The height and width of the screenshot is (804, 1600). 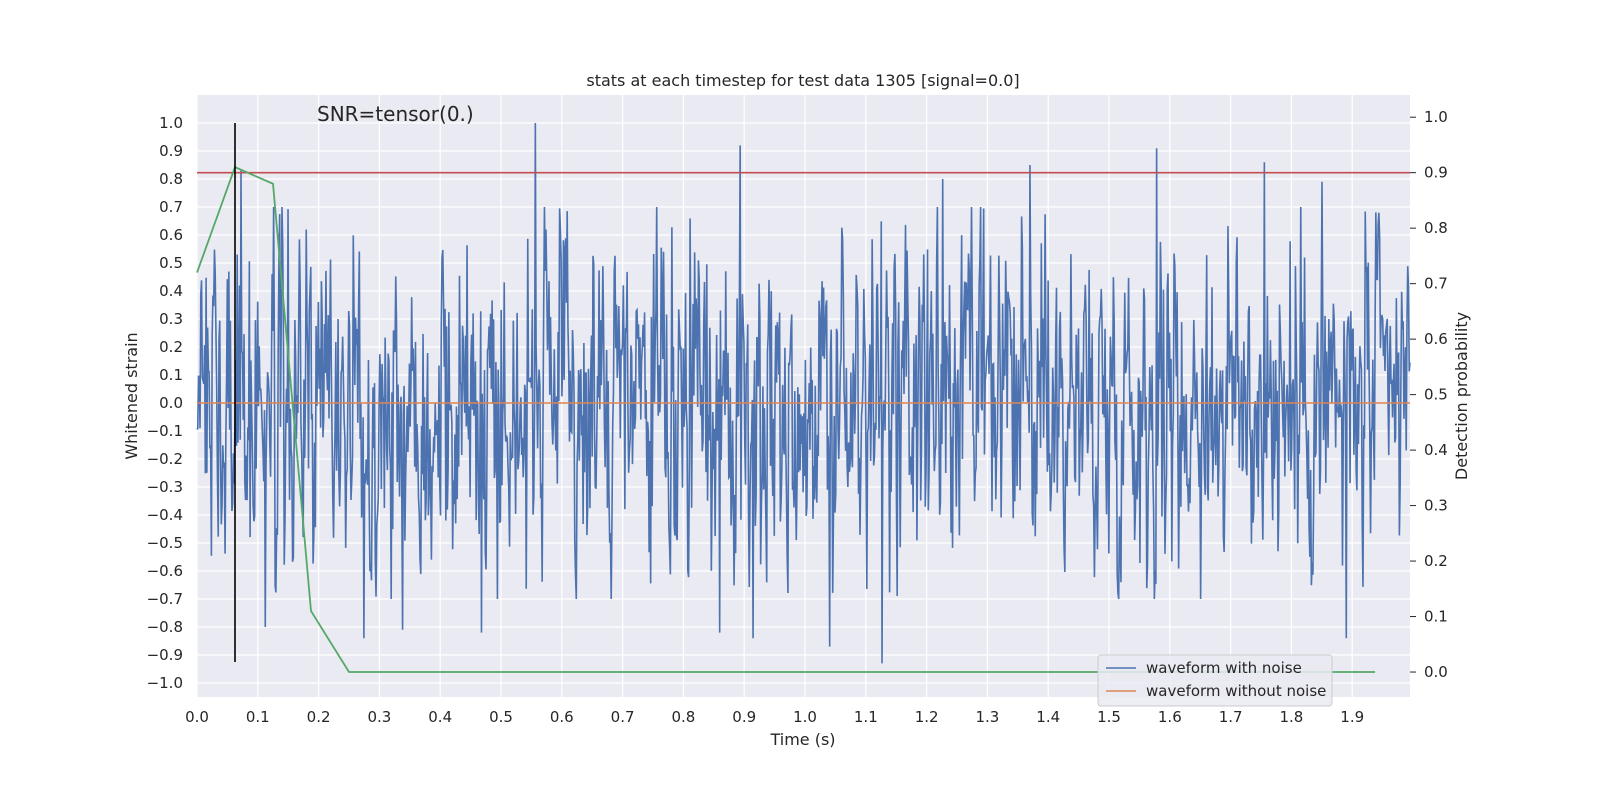 I want to click on y-tick-label-left: −0.4, so click(x=165, y=515).